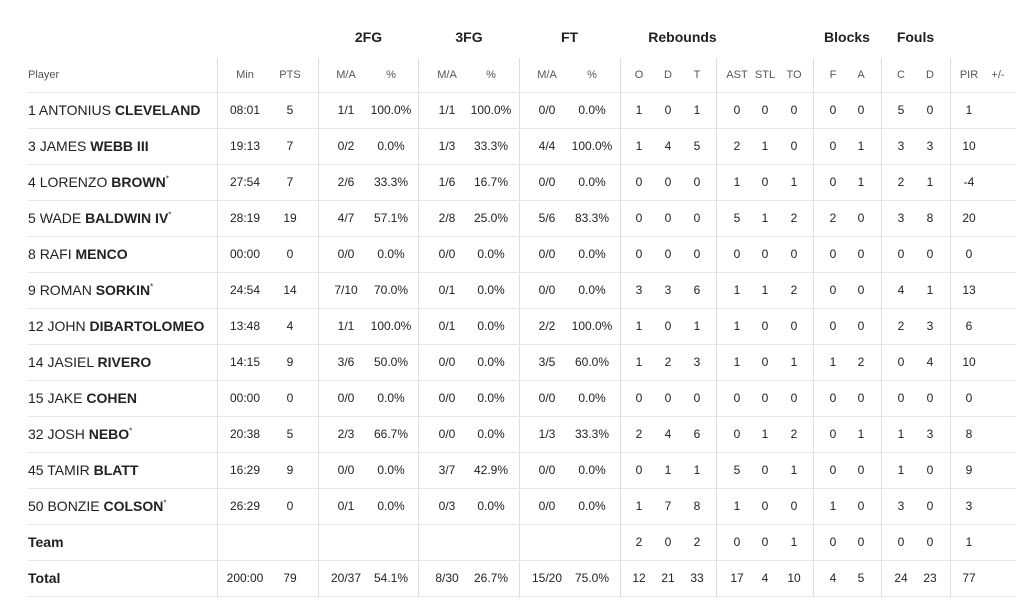  Describe the element at coordinates (469, 37) in the screenshot. I see `group-header: 3FG` at that location.